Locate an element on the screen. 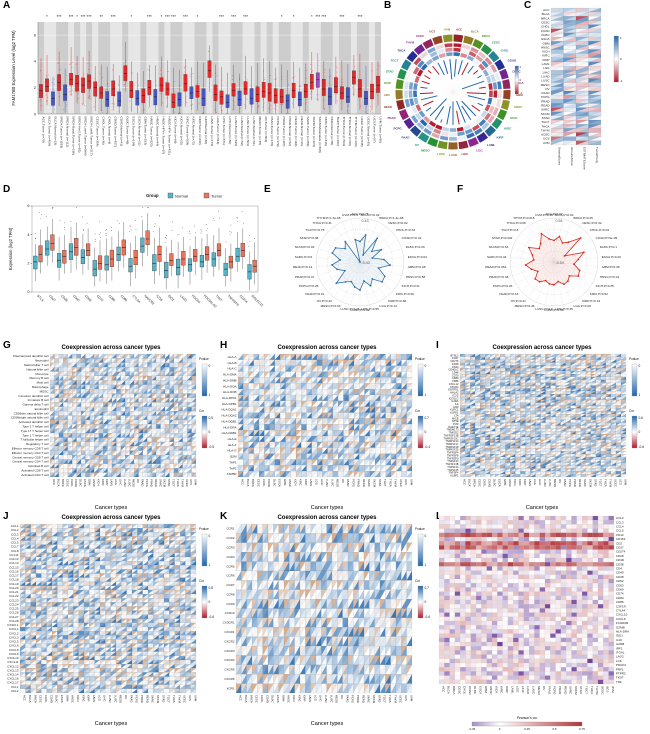  svg-text: CHOL is located at coordinates (505, 51).